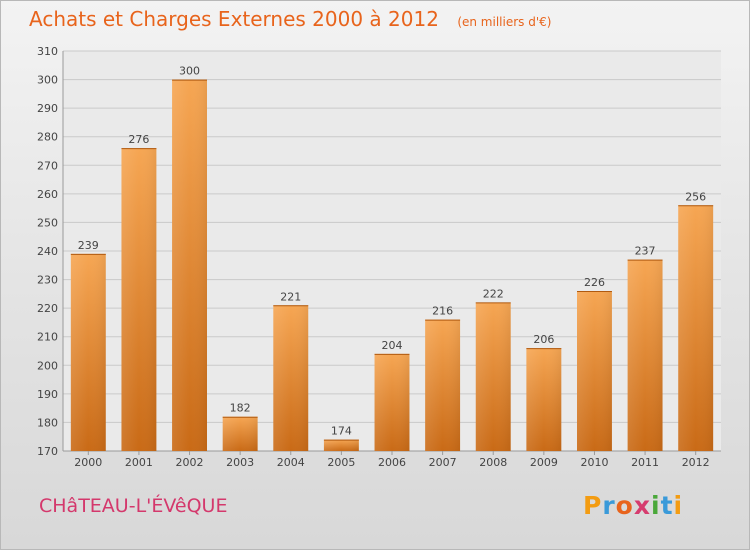 The height and width of the screenshot is (550, 750). Describe the element at coordinates (341, 431) in the screenshot. I see `data-label: 174` at that location.